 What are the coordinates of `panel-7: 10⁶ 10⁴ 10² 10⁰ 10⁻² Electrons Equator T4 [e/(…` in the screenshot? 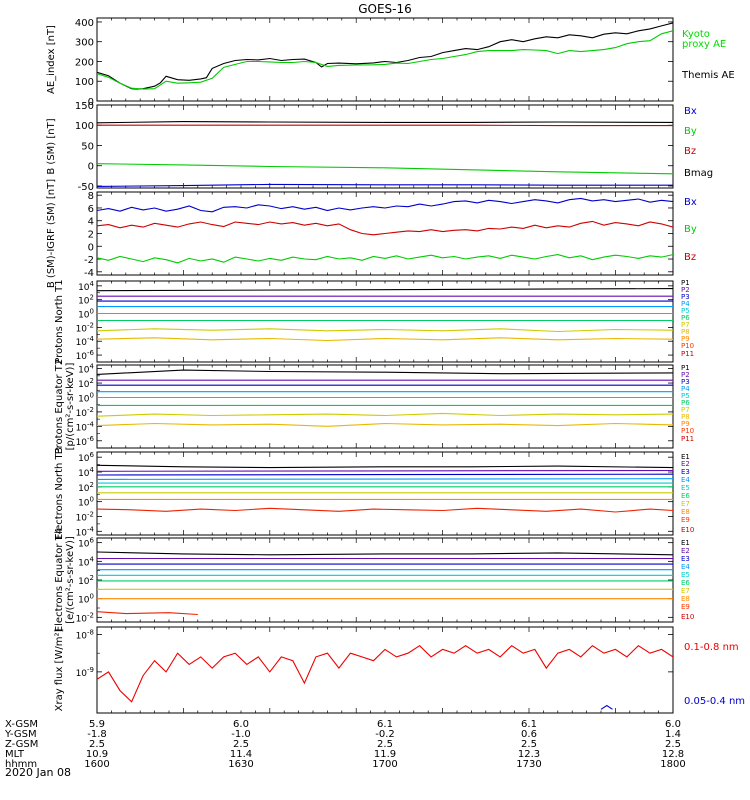 It's located at (374, 580).